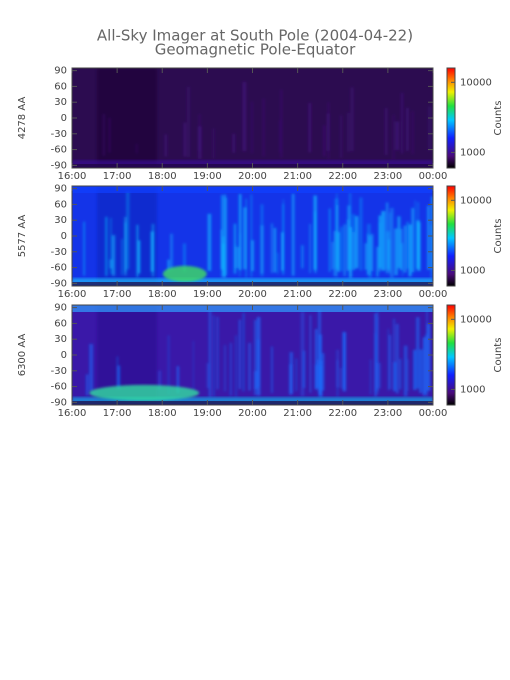 Image resolution: width=510 pixels, height=680 pixels. What do you see at coordinates (207, 294) in the screenshot?
I see `x-tick-label: 19:00` at bounding box center [207, 294].